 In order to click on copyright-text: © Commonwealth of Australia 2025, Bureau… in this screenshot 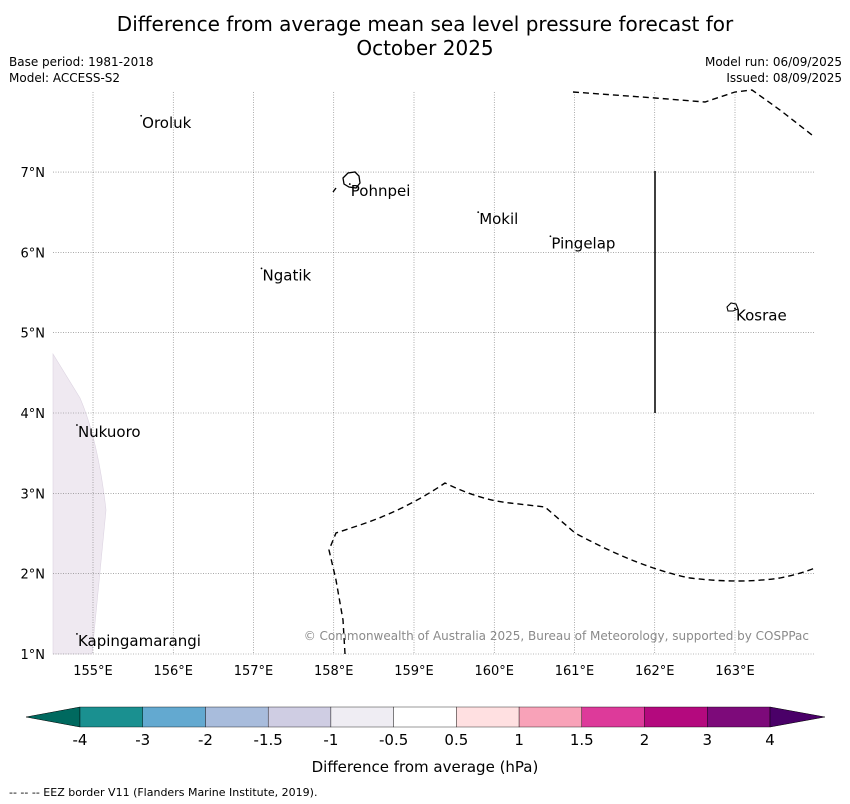, I will do `click(556, 636)`.